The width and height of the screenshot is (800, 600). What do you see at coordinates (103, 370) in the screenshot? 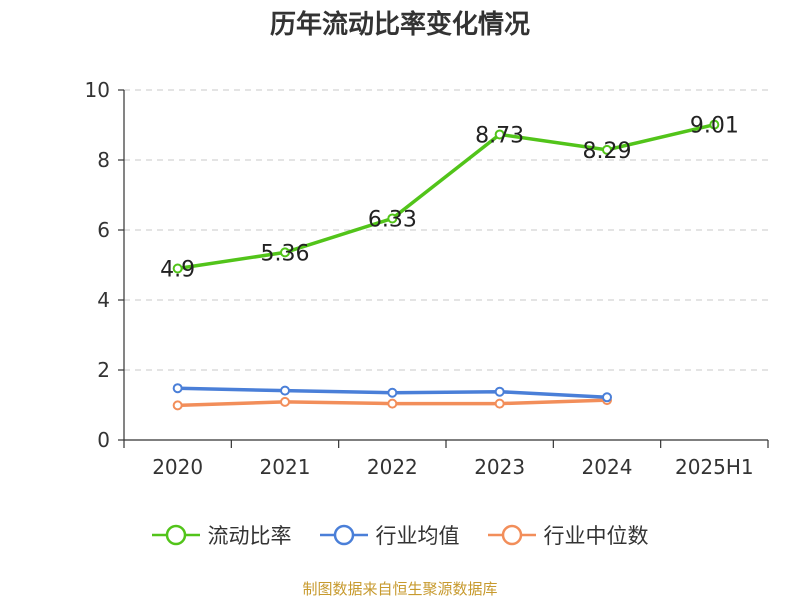
I see `y-tick-label: 2` at bounding box center [103, 370].